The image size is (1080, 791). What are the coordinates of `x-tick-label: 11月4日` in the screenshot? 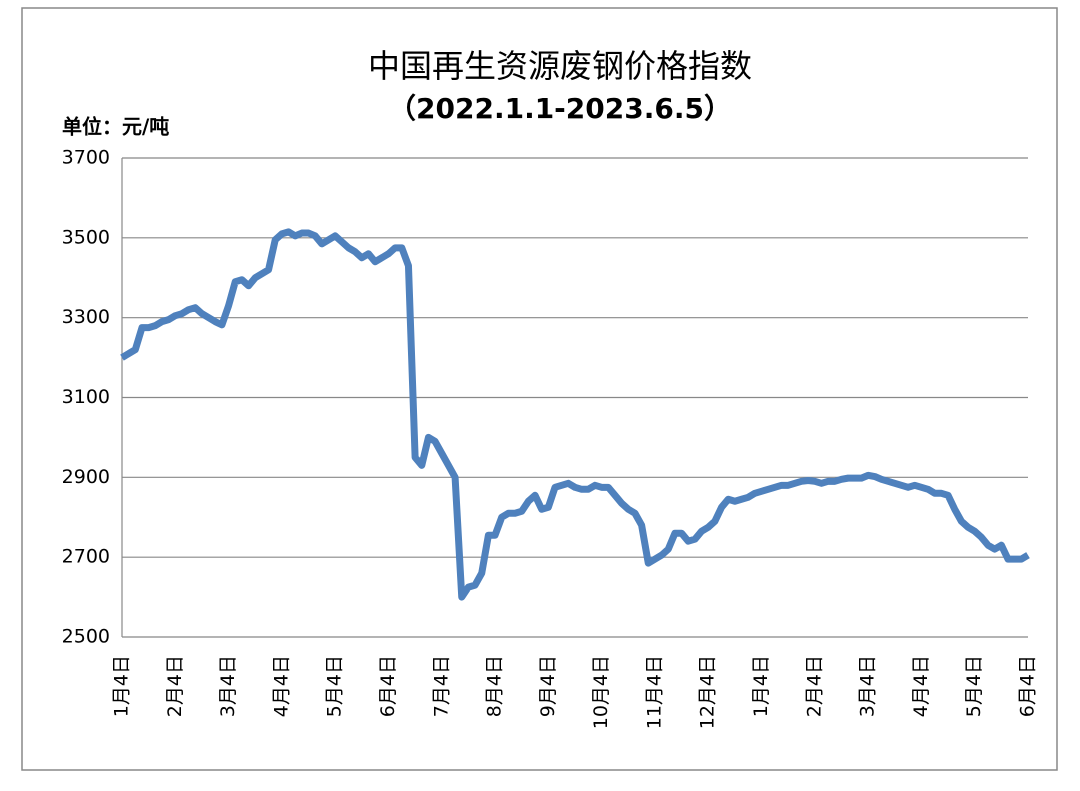 It's located at (654, 692).